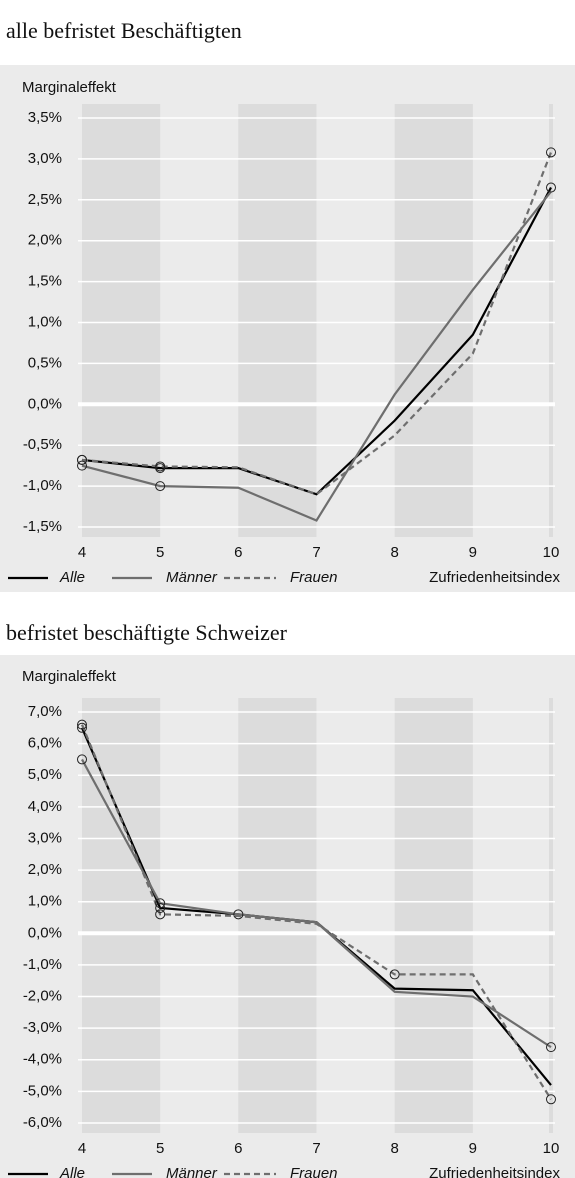 The height and width of the screenshot is (1178, 575). I want to click on y-tick-label: 4,0%, so click(45, 806).